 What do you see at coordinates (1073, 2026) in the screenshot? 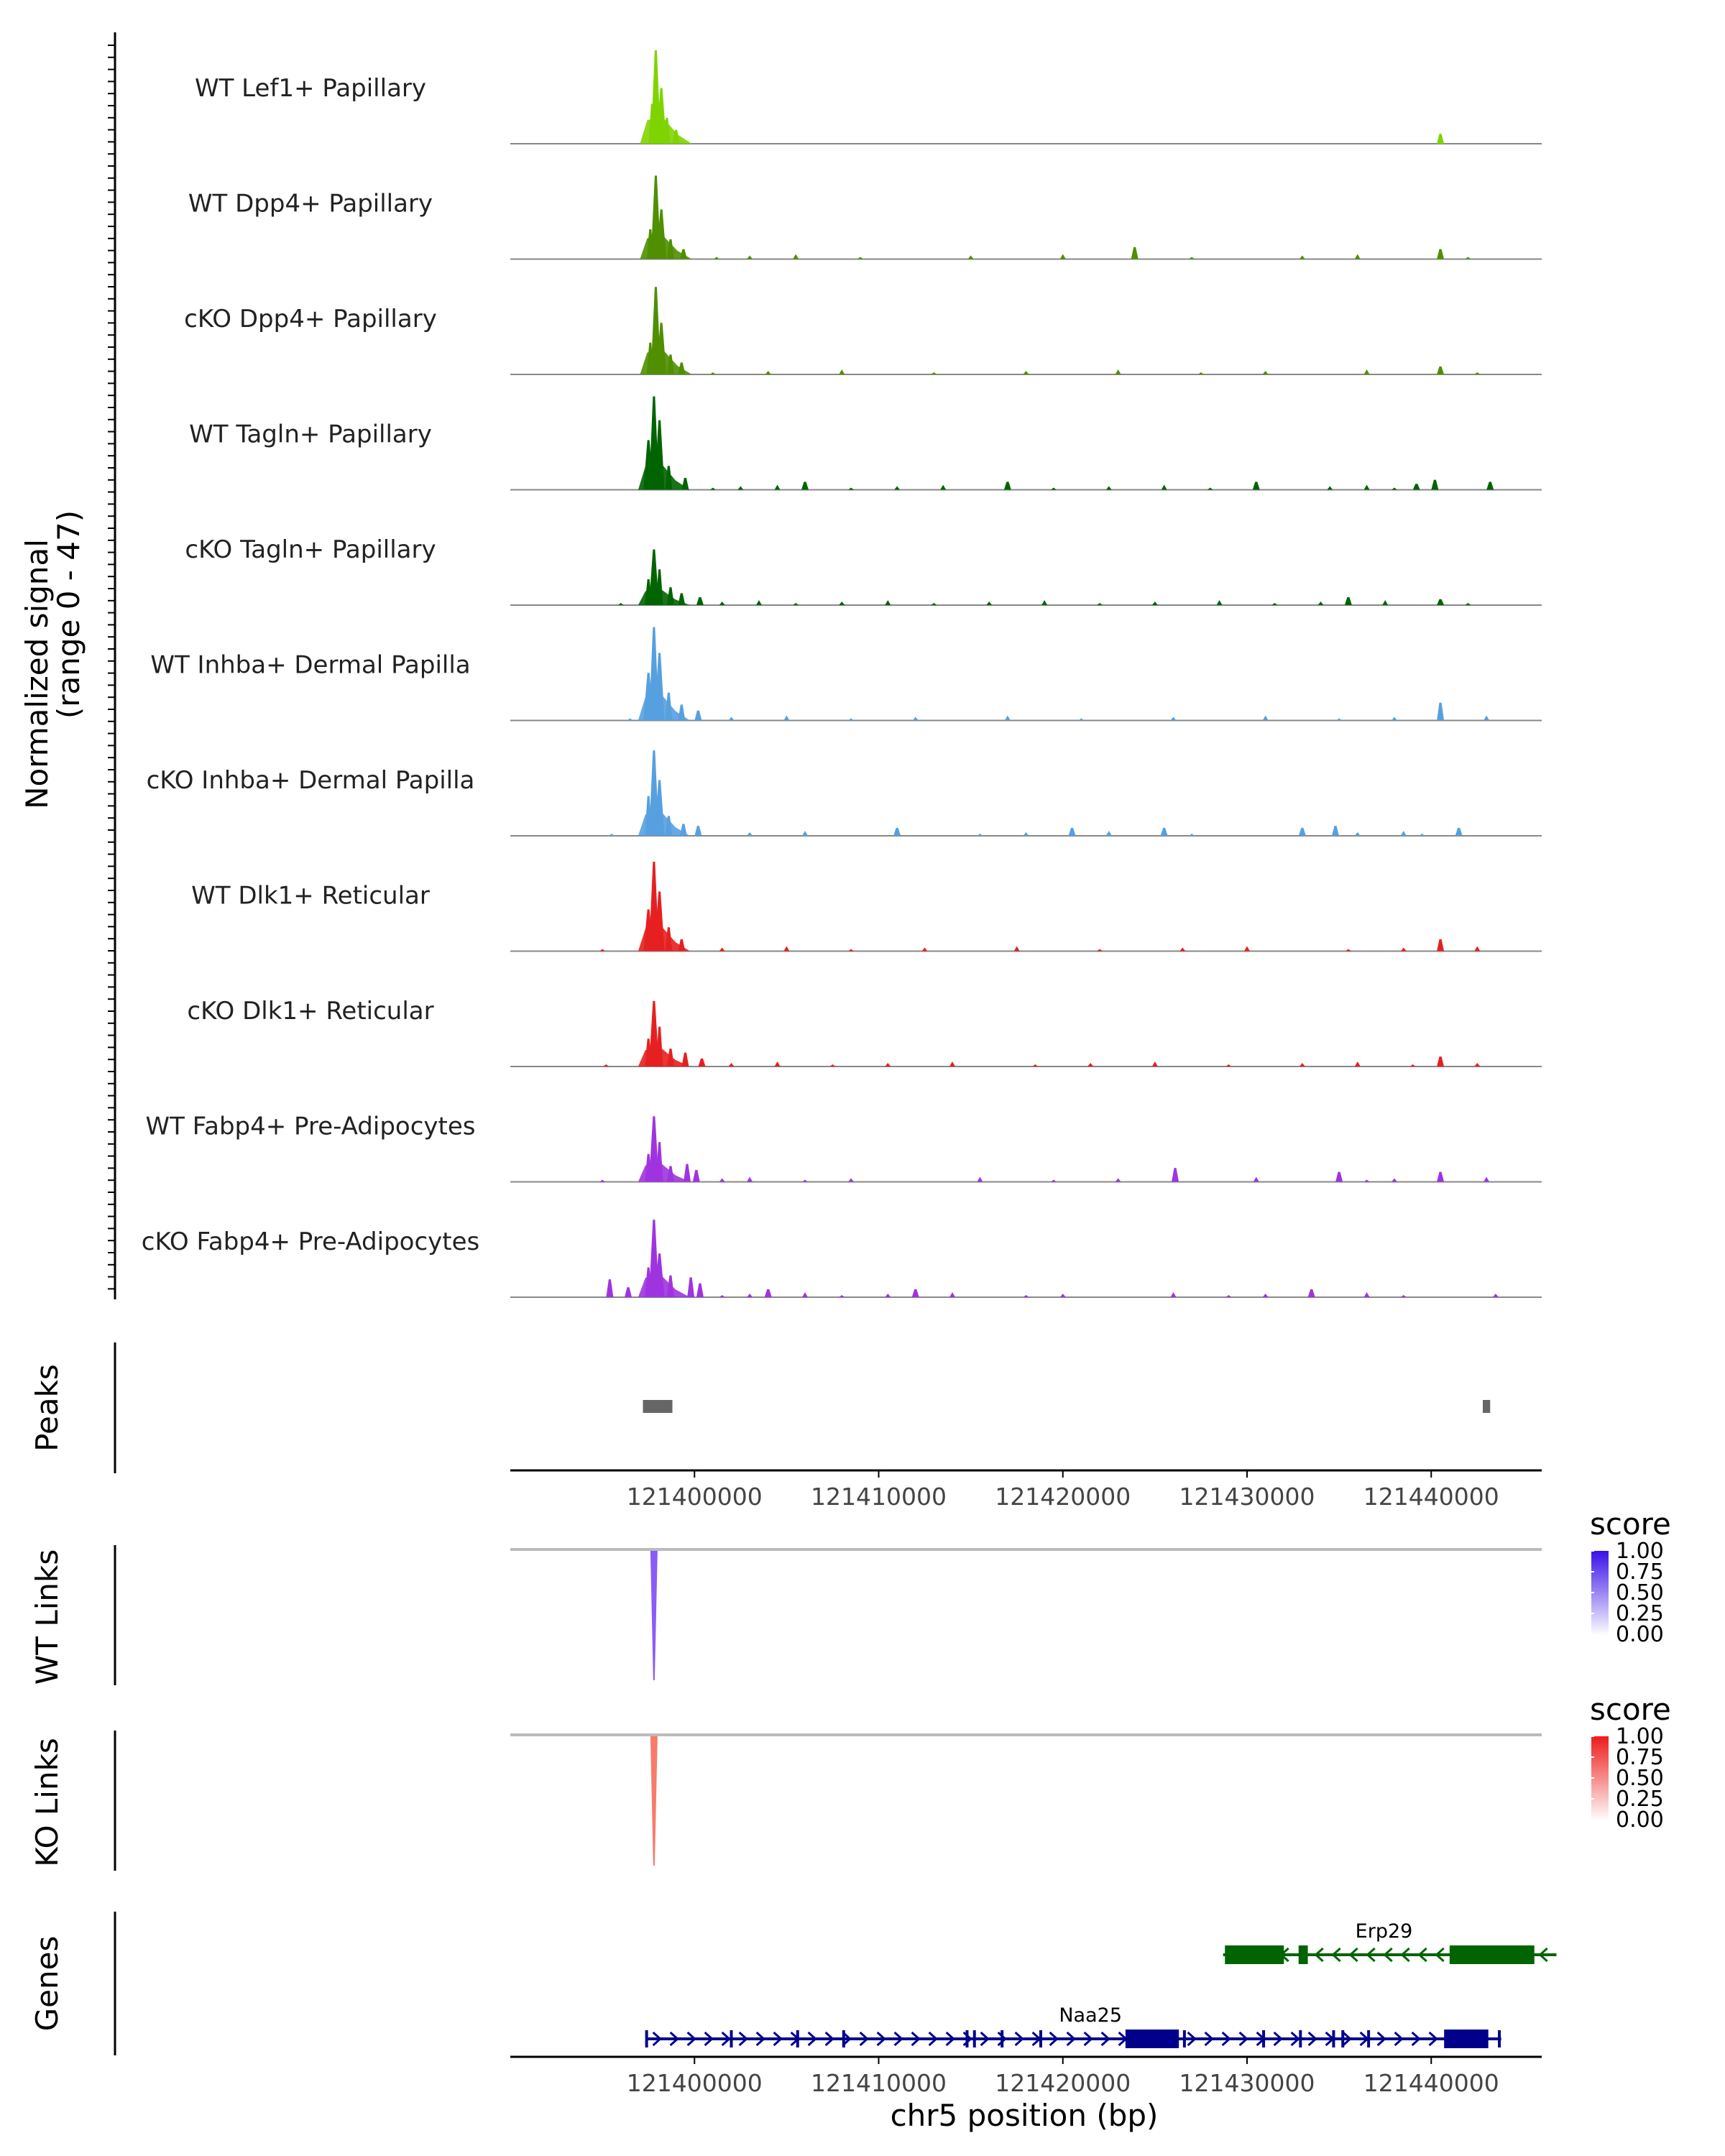
I see `gene-model: Naa25` at bounding box center [1073, 2026].